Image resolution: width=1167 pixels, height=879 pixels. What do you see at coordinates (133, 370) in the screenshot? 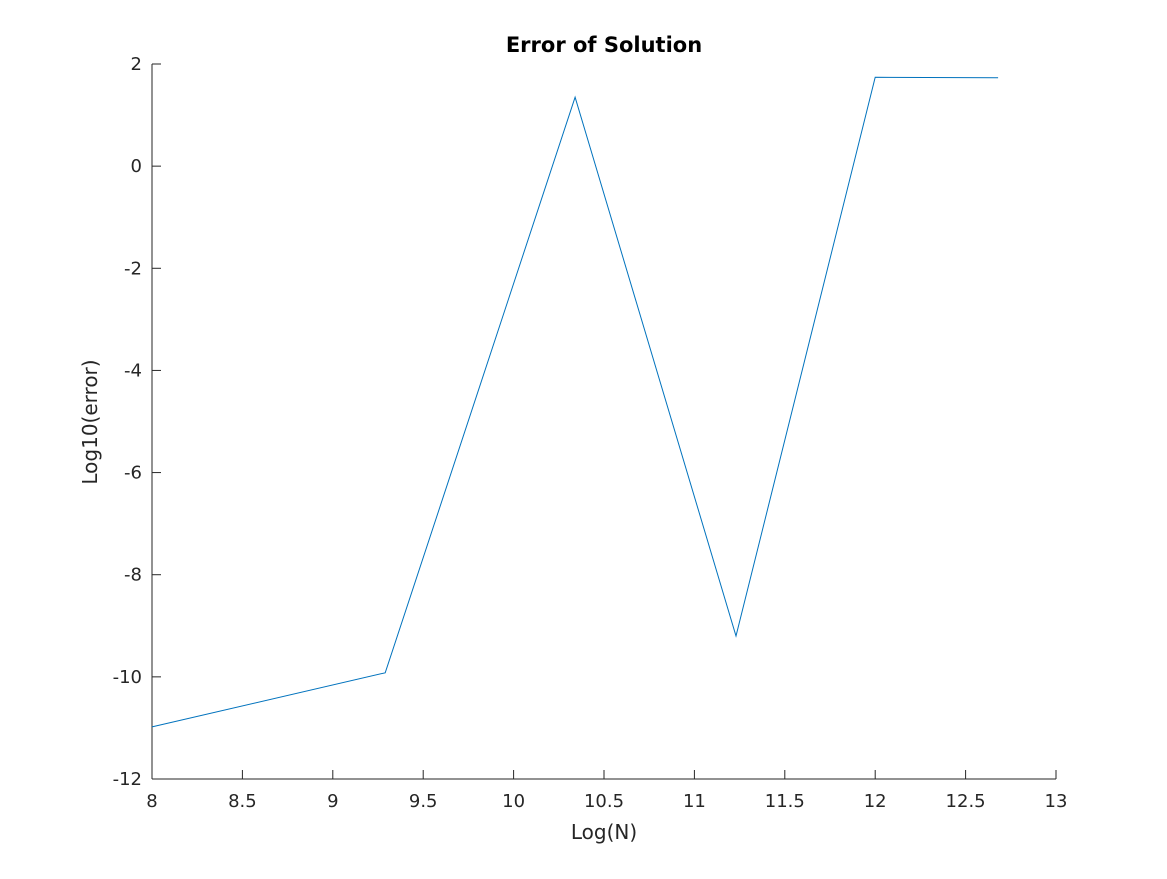
I see `y-tick-label: -4` at bounding box center [133, 370].